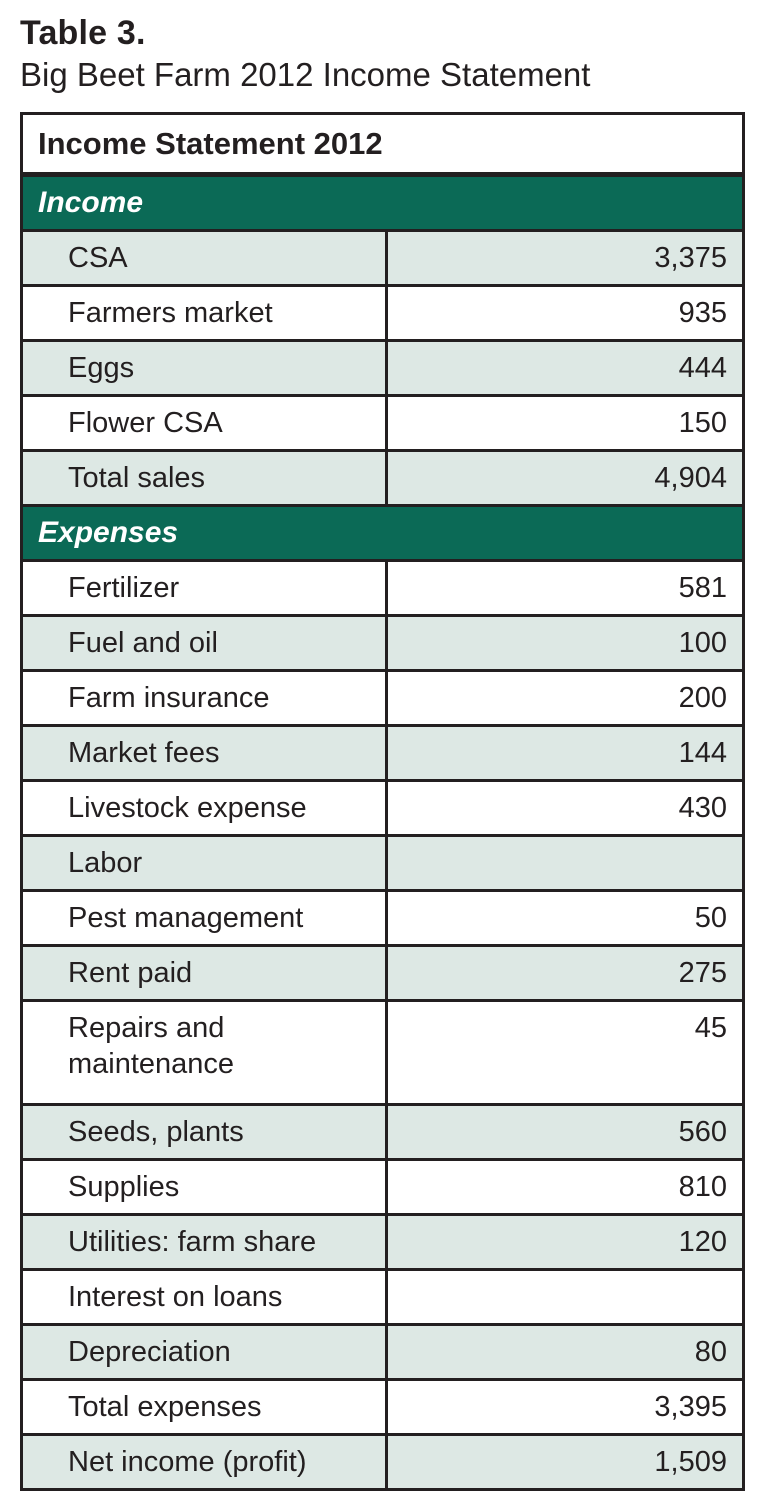  Describe the element at coordinates (702, 807) in the screenshot. I see `row-value: 430` at that location.